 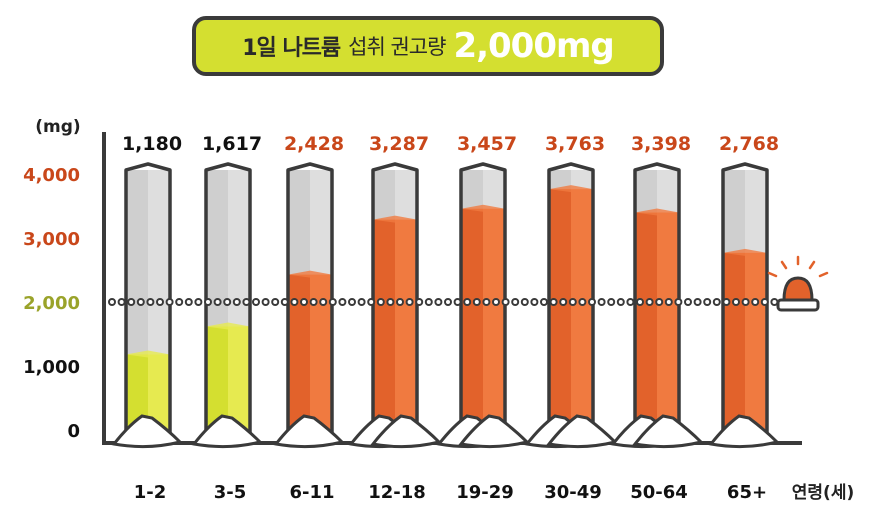 I want to click on x-tick-label: 30-49, so click(x=573, y=492).